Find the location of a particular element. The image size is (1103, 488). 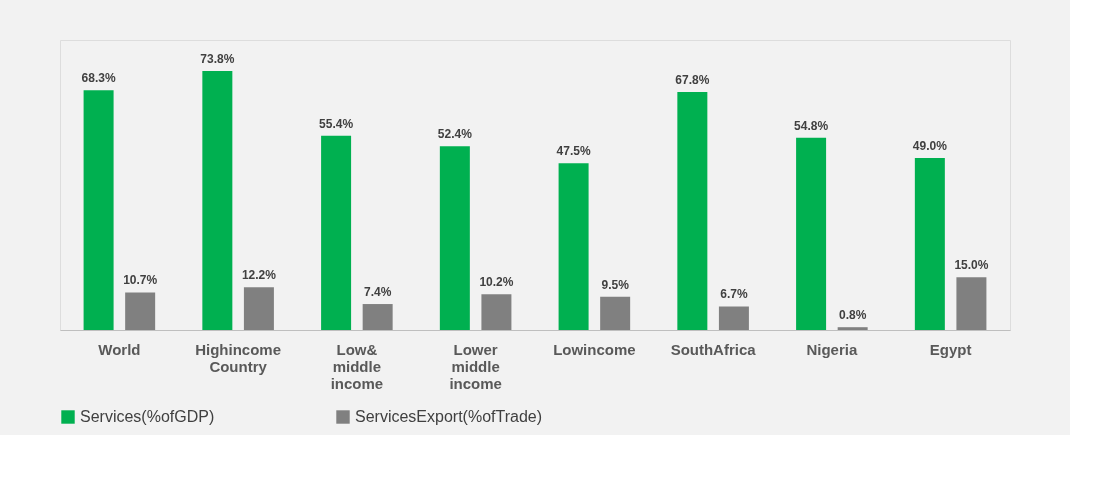

data-label: 10.2% is located at coordinates (496, 282).